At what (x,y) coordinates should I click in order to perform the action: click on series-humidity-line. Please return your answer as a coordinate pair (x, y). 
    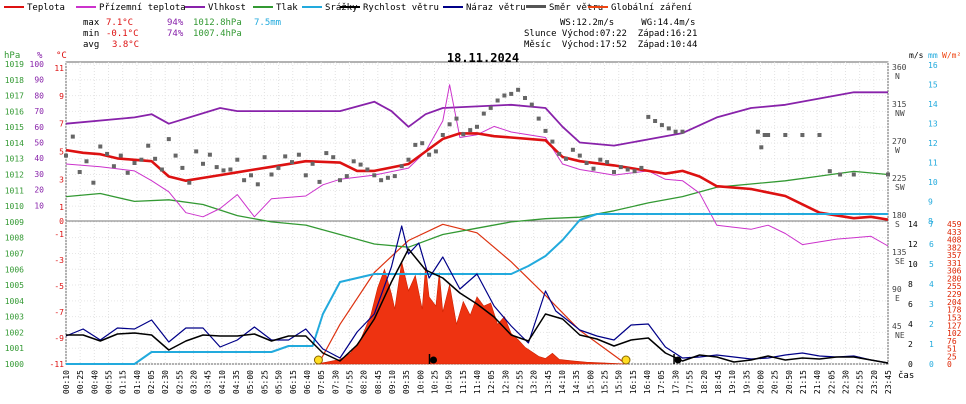
    Looking at the image, I should click on (476, 119).